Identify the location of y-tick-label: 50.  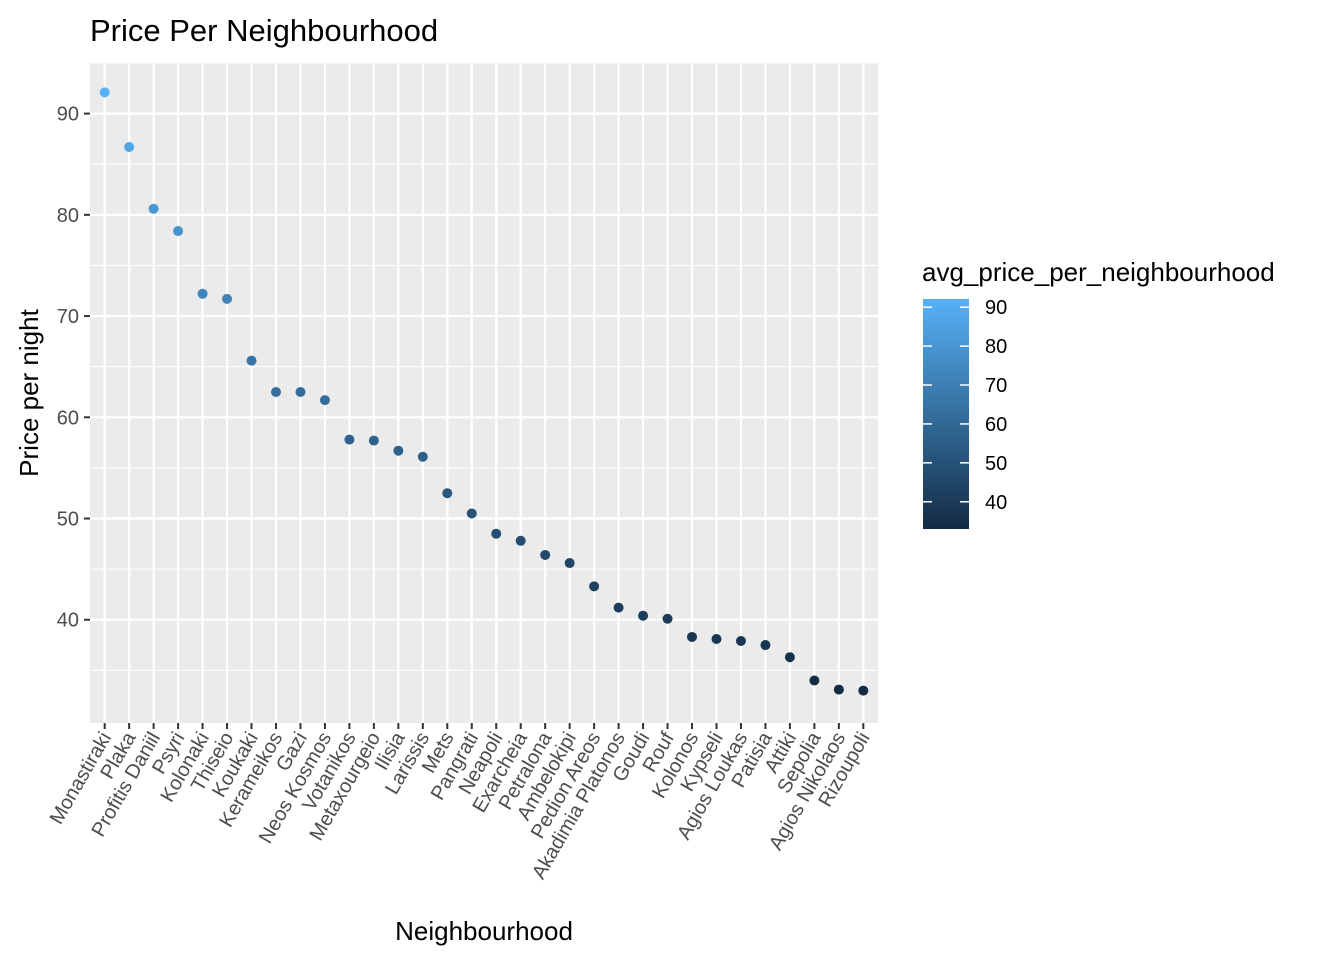
(68, 520).